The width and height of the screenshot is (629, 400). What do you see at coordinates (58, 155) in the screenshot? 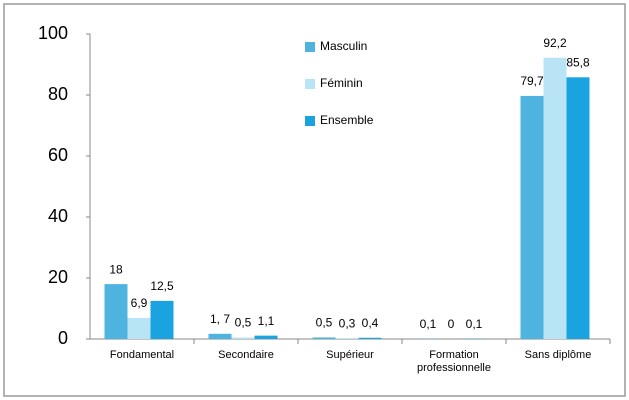
I see `y-tick-label: 60` at bounding box center [58, 155].